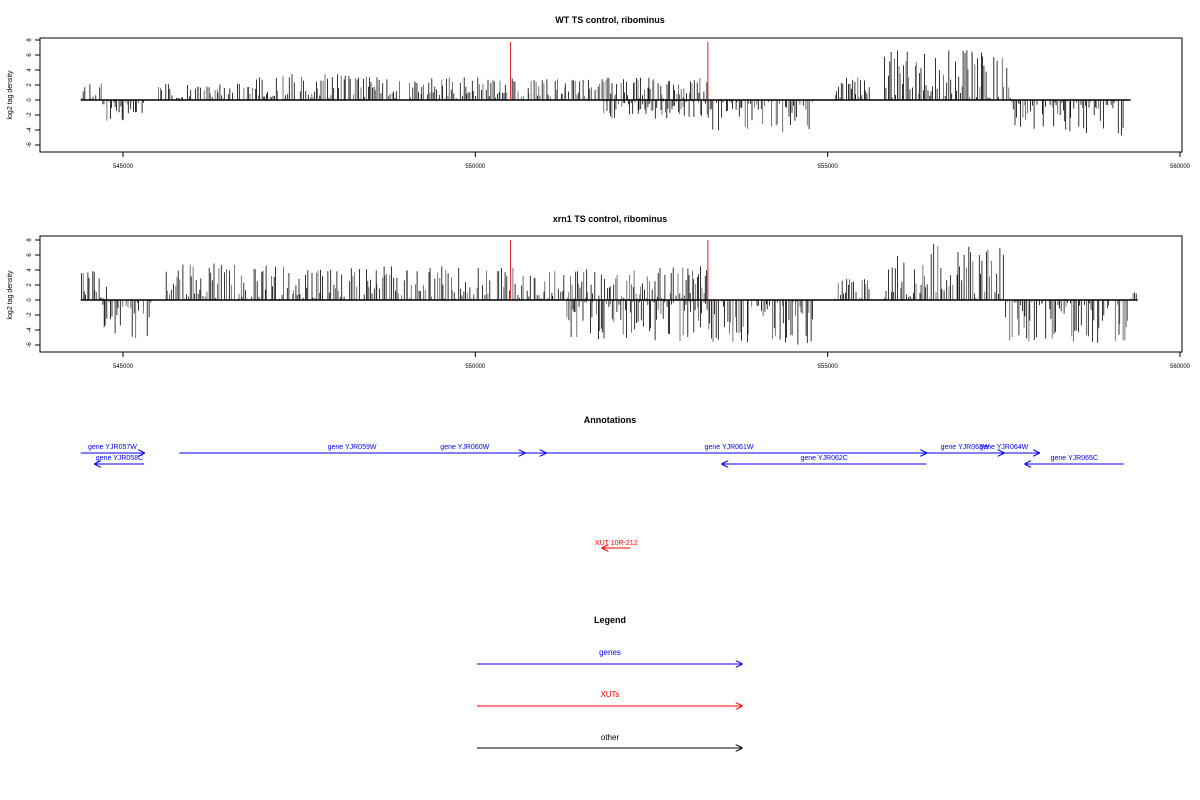 The height and width of the screenshot is (800, 1200). What do you see at coordinates (828, 367) in the screenshot?
I see `xrn1-x-tick-label: 555000` at bounding box center [828, 367].